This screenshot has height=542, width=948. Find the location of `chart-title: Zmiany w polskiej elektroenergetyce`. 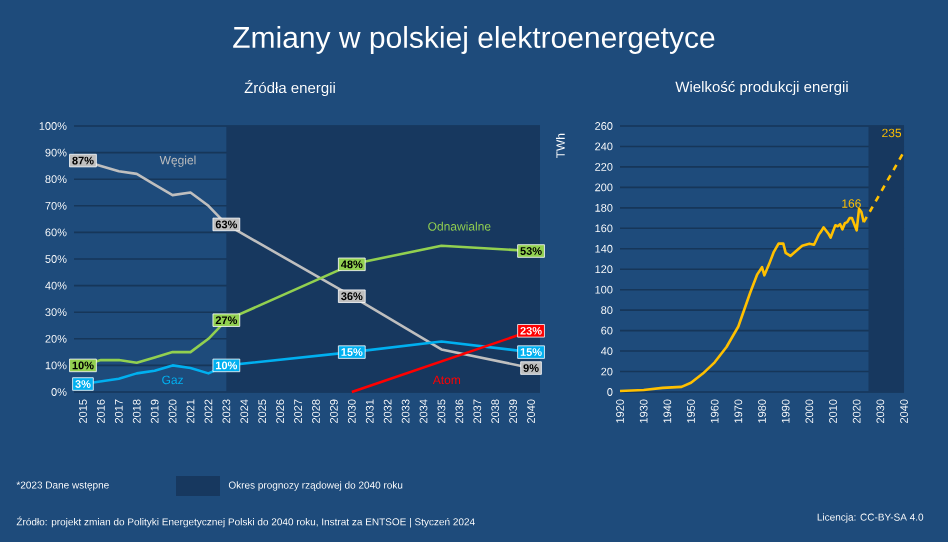

chart-title: Zmiany w polskiej elektroenergetyce is located at coordinates (474, 40).